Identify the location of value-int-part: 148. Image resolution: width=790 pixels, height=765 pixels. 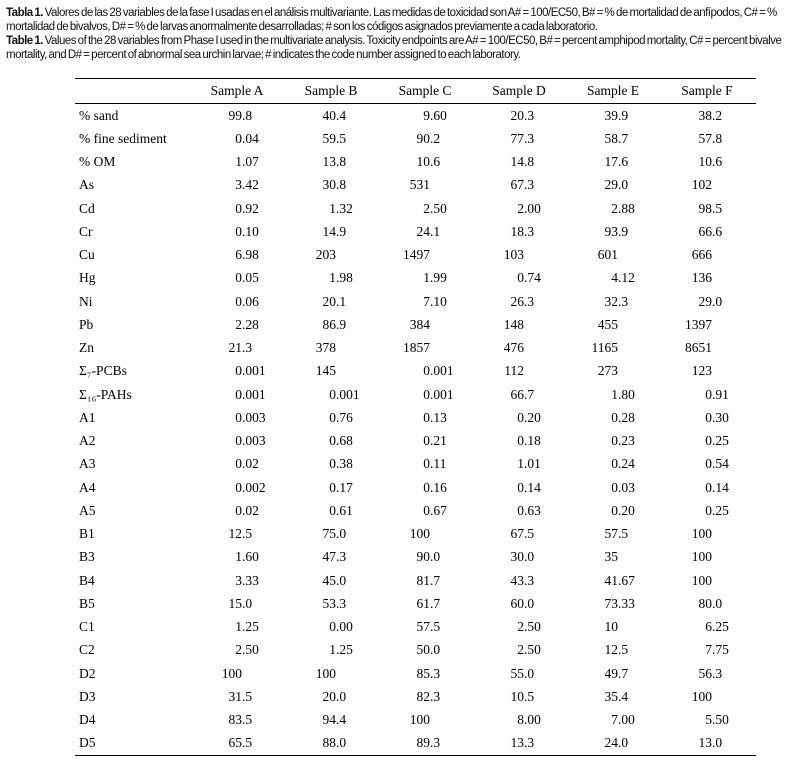
(513, 324).